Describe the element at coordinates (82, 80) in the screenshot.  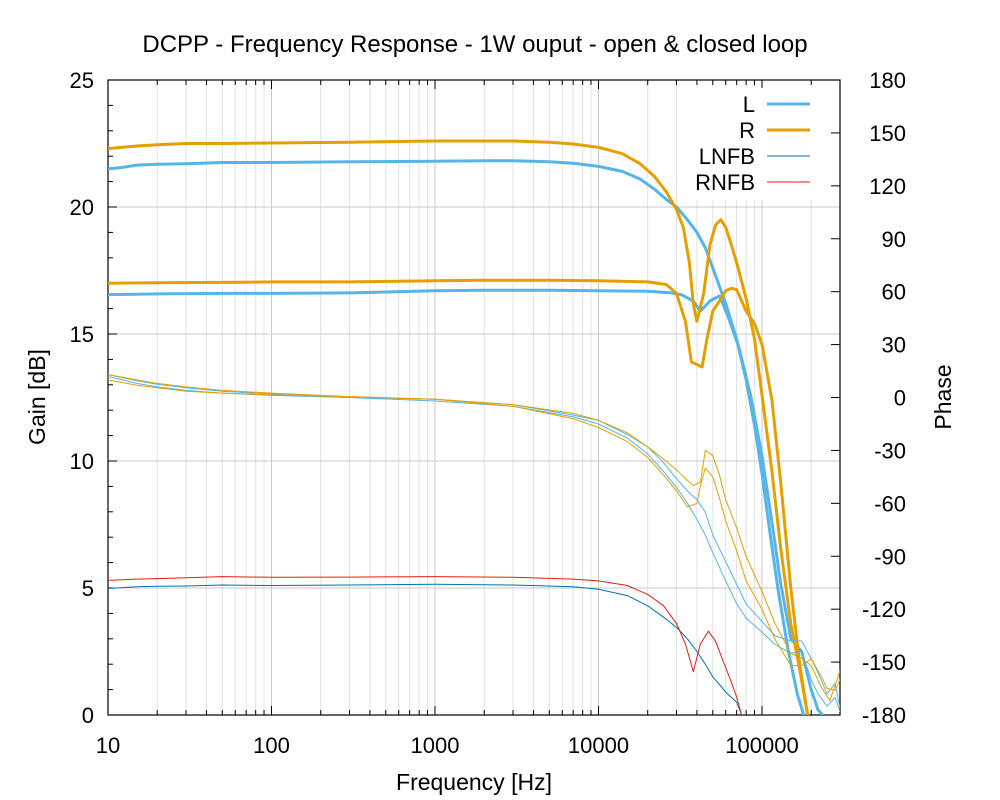
I see `y-tick-label: 25` at that location.